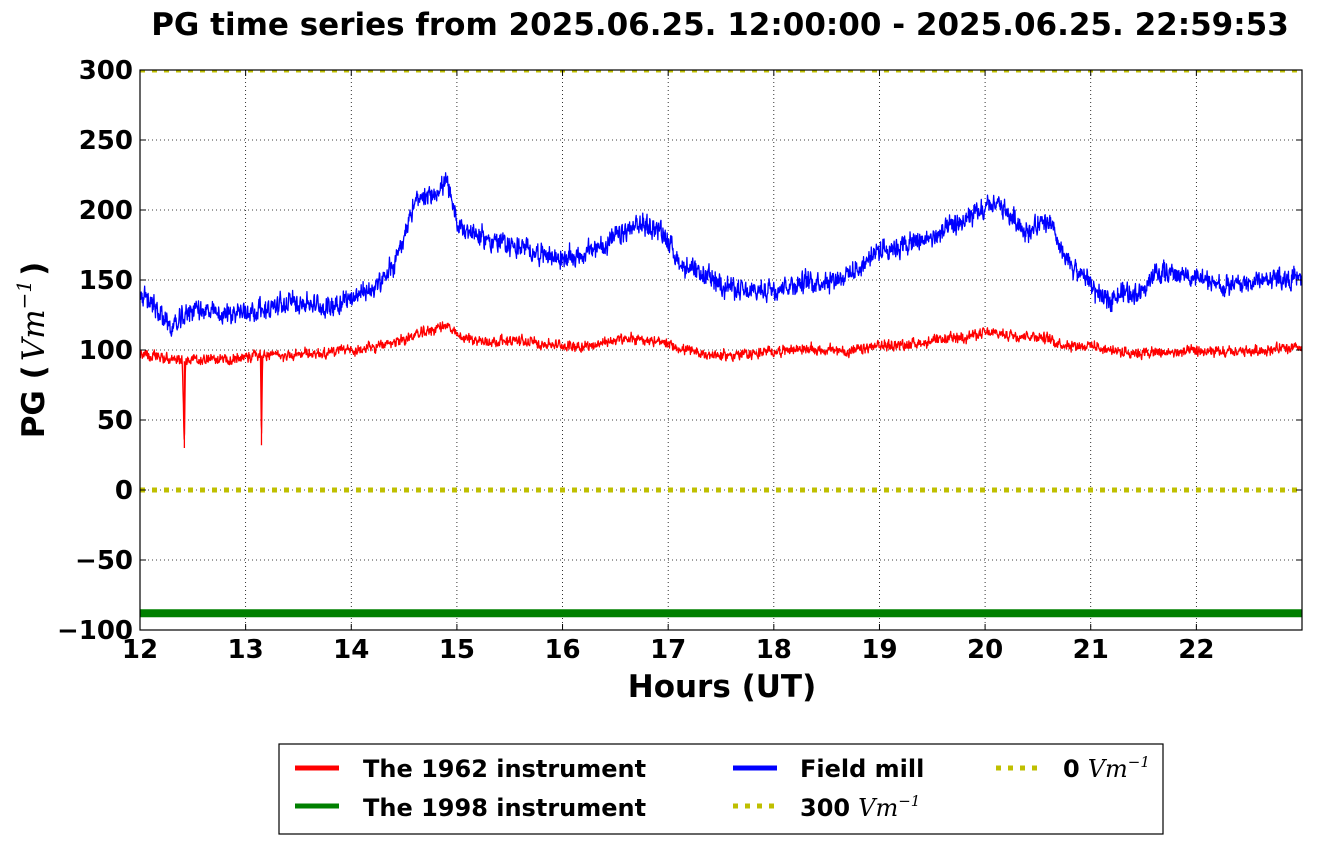  Describe the element at coordinates (34, 269) in the screenshot. I see `y-axis-label-suffix: )` at that location.